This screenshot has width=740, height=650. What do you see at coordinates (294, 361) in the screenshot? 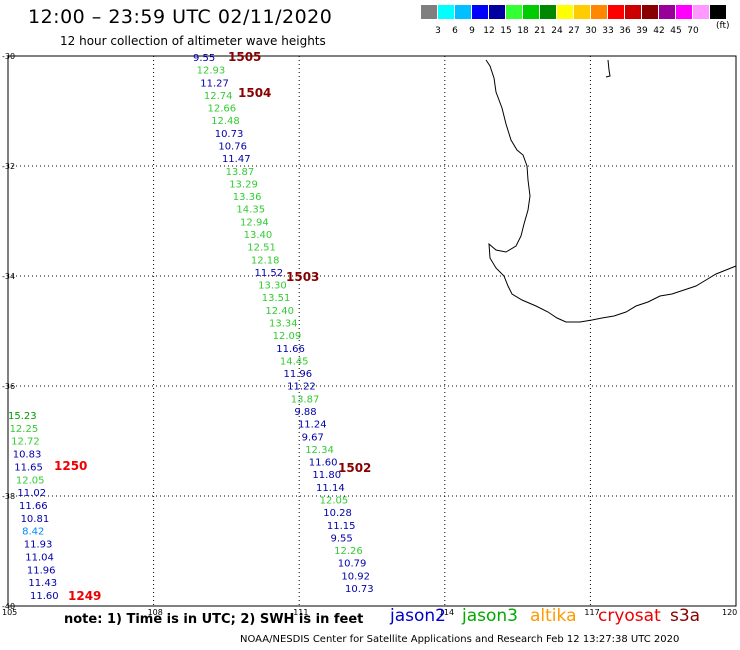
I see `swh-value: 14.45` at bounding box center [294, 361].